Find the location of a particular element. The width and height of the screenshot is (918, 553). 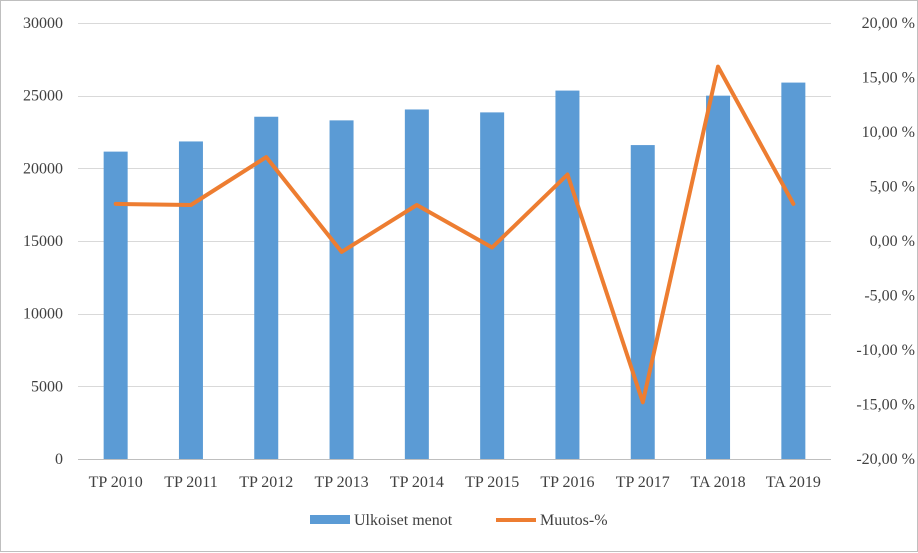

legend-swatch-bars is located at coordinates (330, 519).